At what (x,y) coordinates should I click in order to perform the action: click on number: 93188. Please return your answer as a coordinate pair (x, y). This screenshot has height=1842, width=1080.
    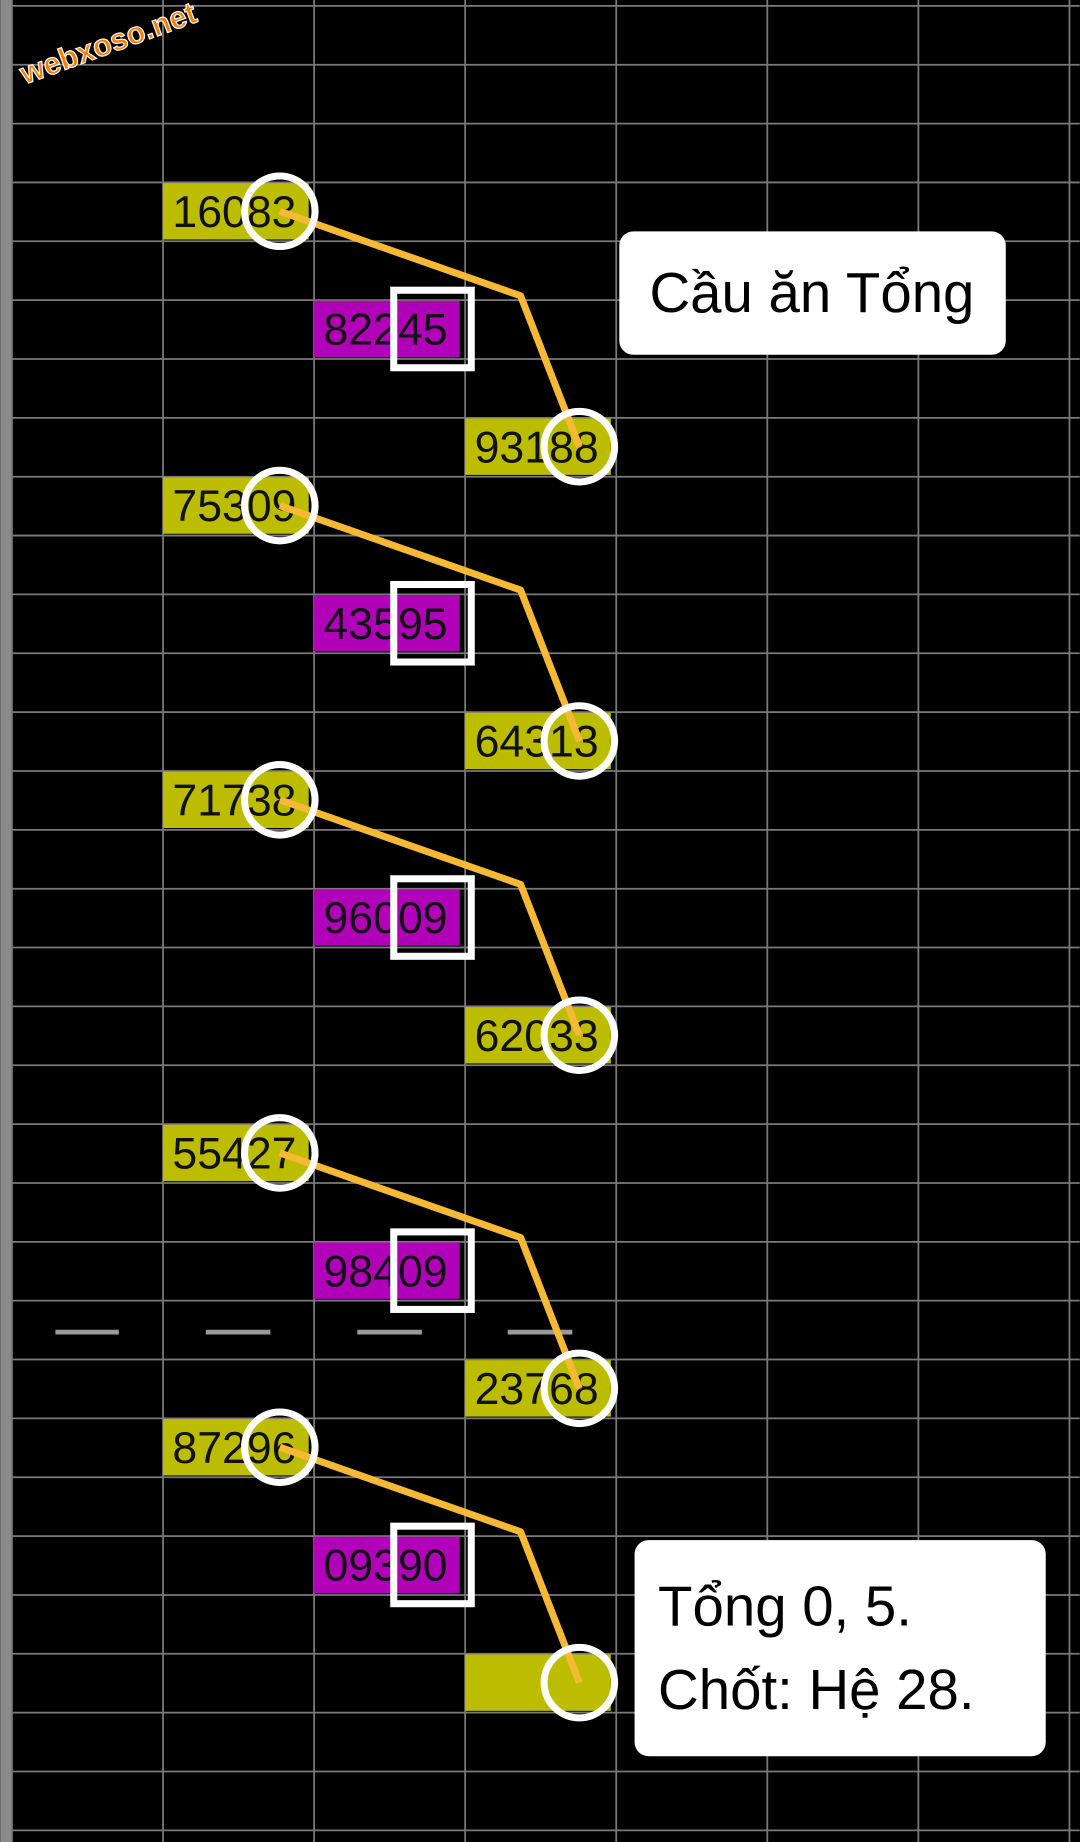
    Looking at the image, I should click on (537, 447).